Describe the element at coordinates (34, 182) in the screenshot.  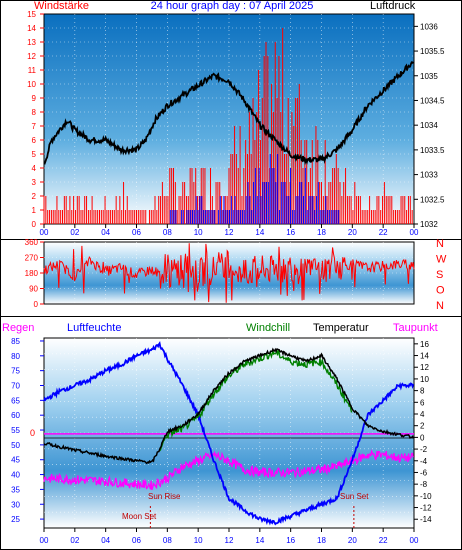
I see `left-tick-label: 3` at that location.